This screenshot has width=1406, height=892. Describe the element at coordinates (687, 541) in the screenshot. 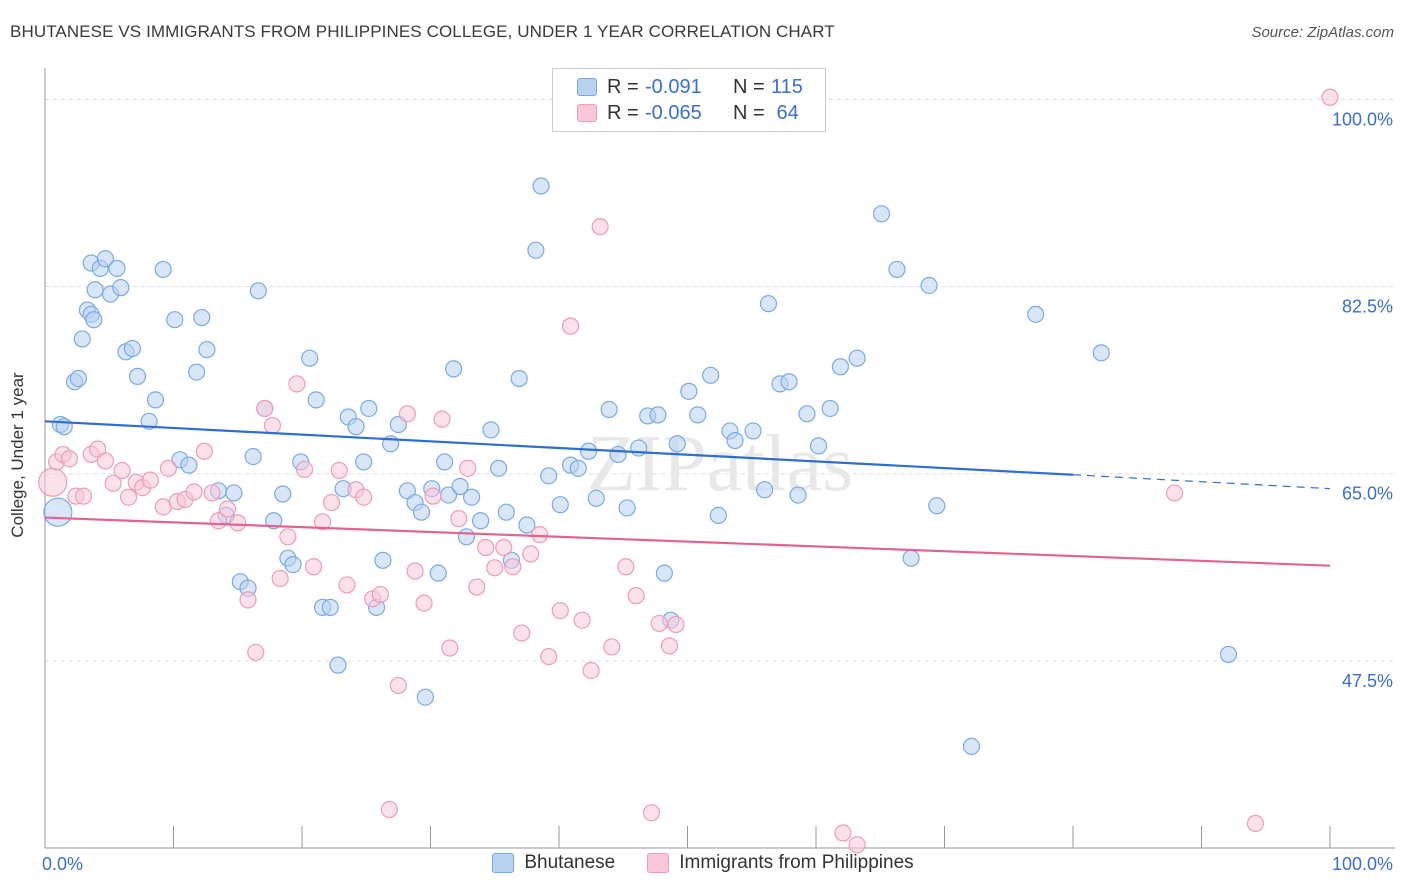

I see `trend-line` at that location.